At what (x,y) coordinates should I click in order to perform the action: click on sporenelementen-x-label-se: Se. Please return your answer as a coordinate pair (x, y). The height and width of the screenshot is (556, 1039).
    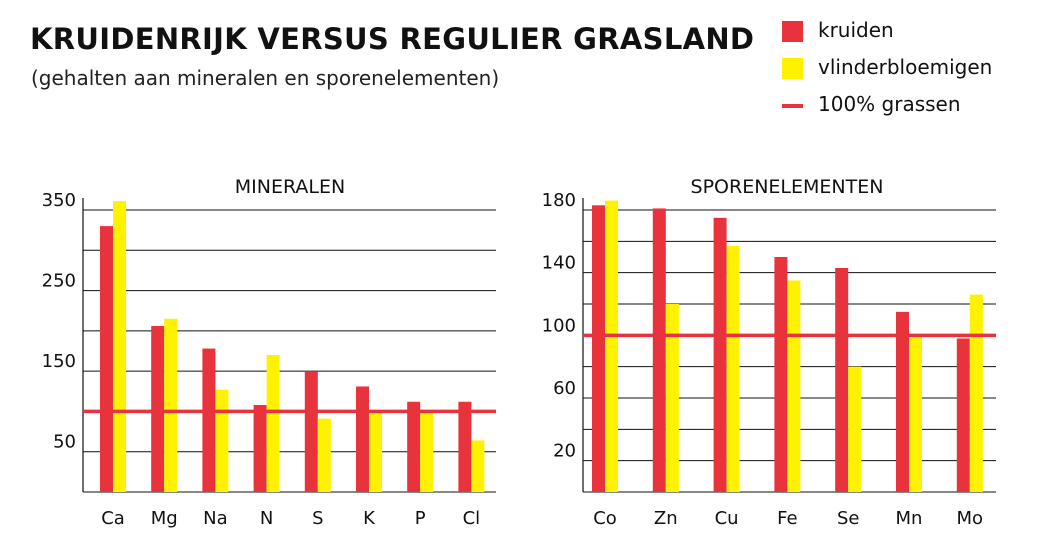
    Looking at the image, I should click on (848, 518).